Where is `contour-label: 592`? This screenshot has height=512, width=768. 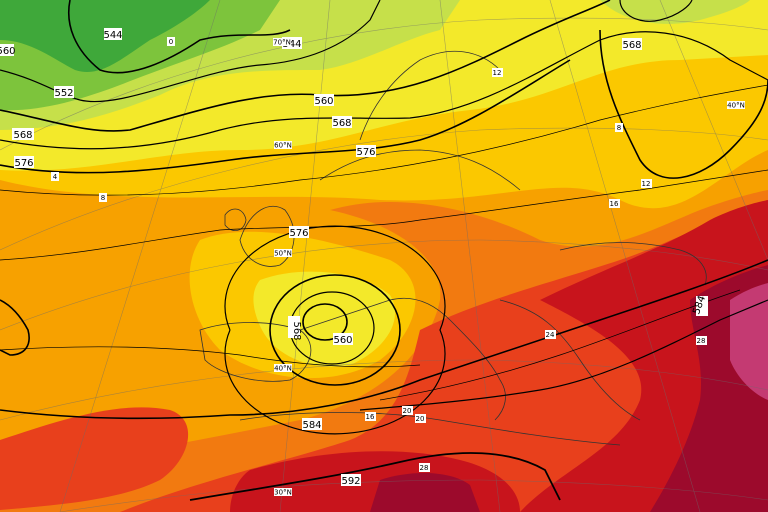
contour-label: 592 is located at coordinates (351, 480).